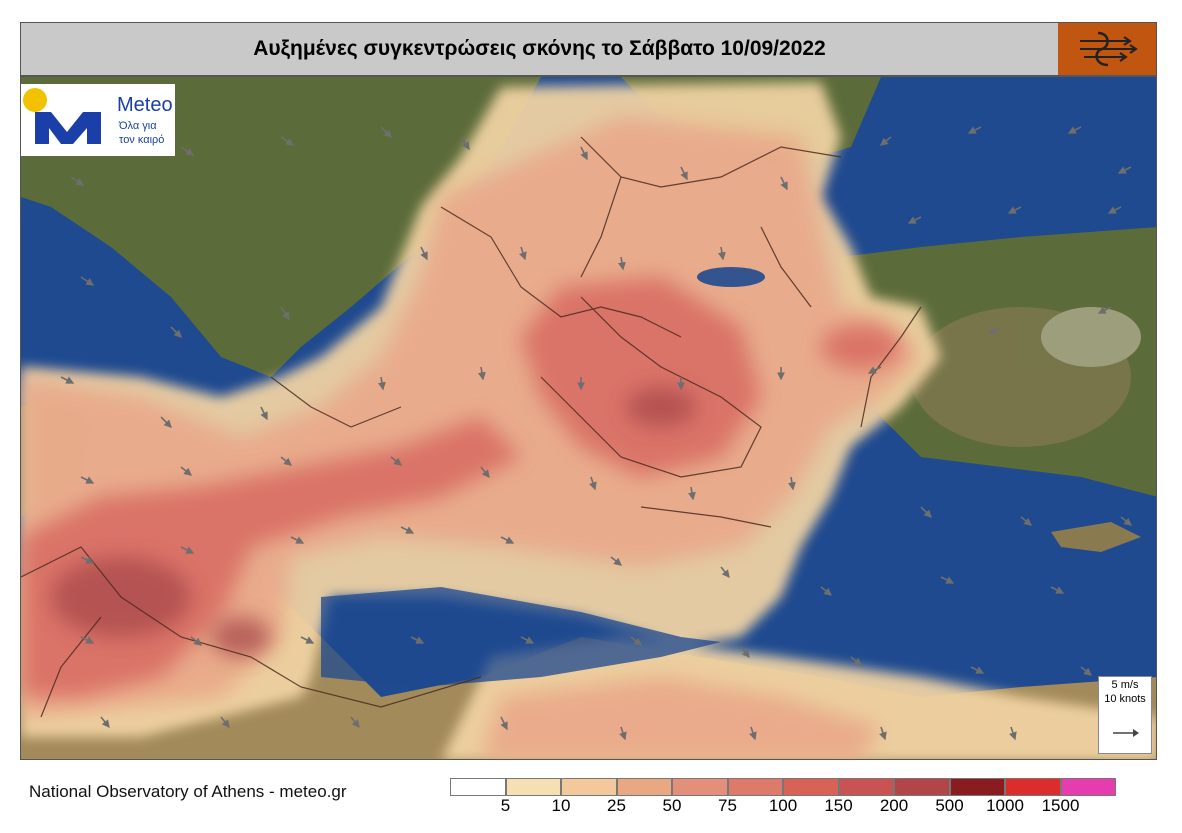 The height and width of the screenshot is (833, 1182). What do you see at coordinates (672, 805) in the screenshot?
I see `legend-label: 50` at bounding box center [672, 805].